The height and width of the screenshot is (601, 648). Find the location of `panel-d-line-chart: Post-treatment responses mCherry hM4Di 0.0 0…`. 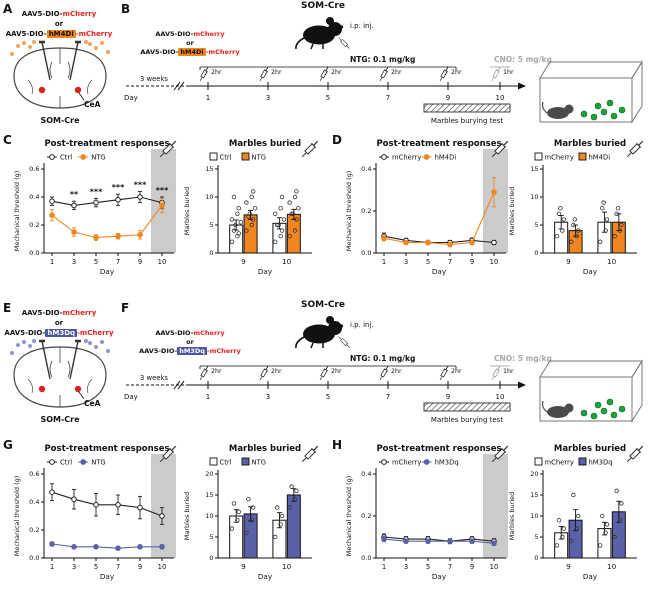

panel-d-line-chart: Post-treatment responses mCherry hM4Di 0.0 0… is located at coordinates (426, 216).